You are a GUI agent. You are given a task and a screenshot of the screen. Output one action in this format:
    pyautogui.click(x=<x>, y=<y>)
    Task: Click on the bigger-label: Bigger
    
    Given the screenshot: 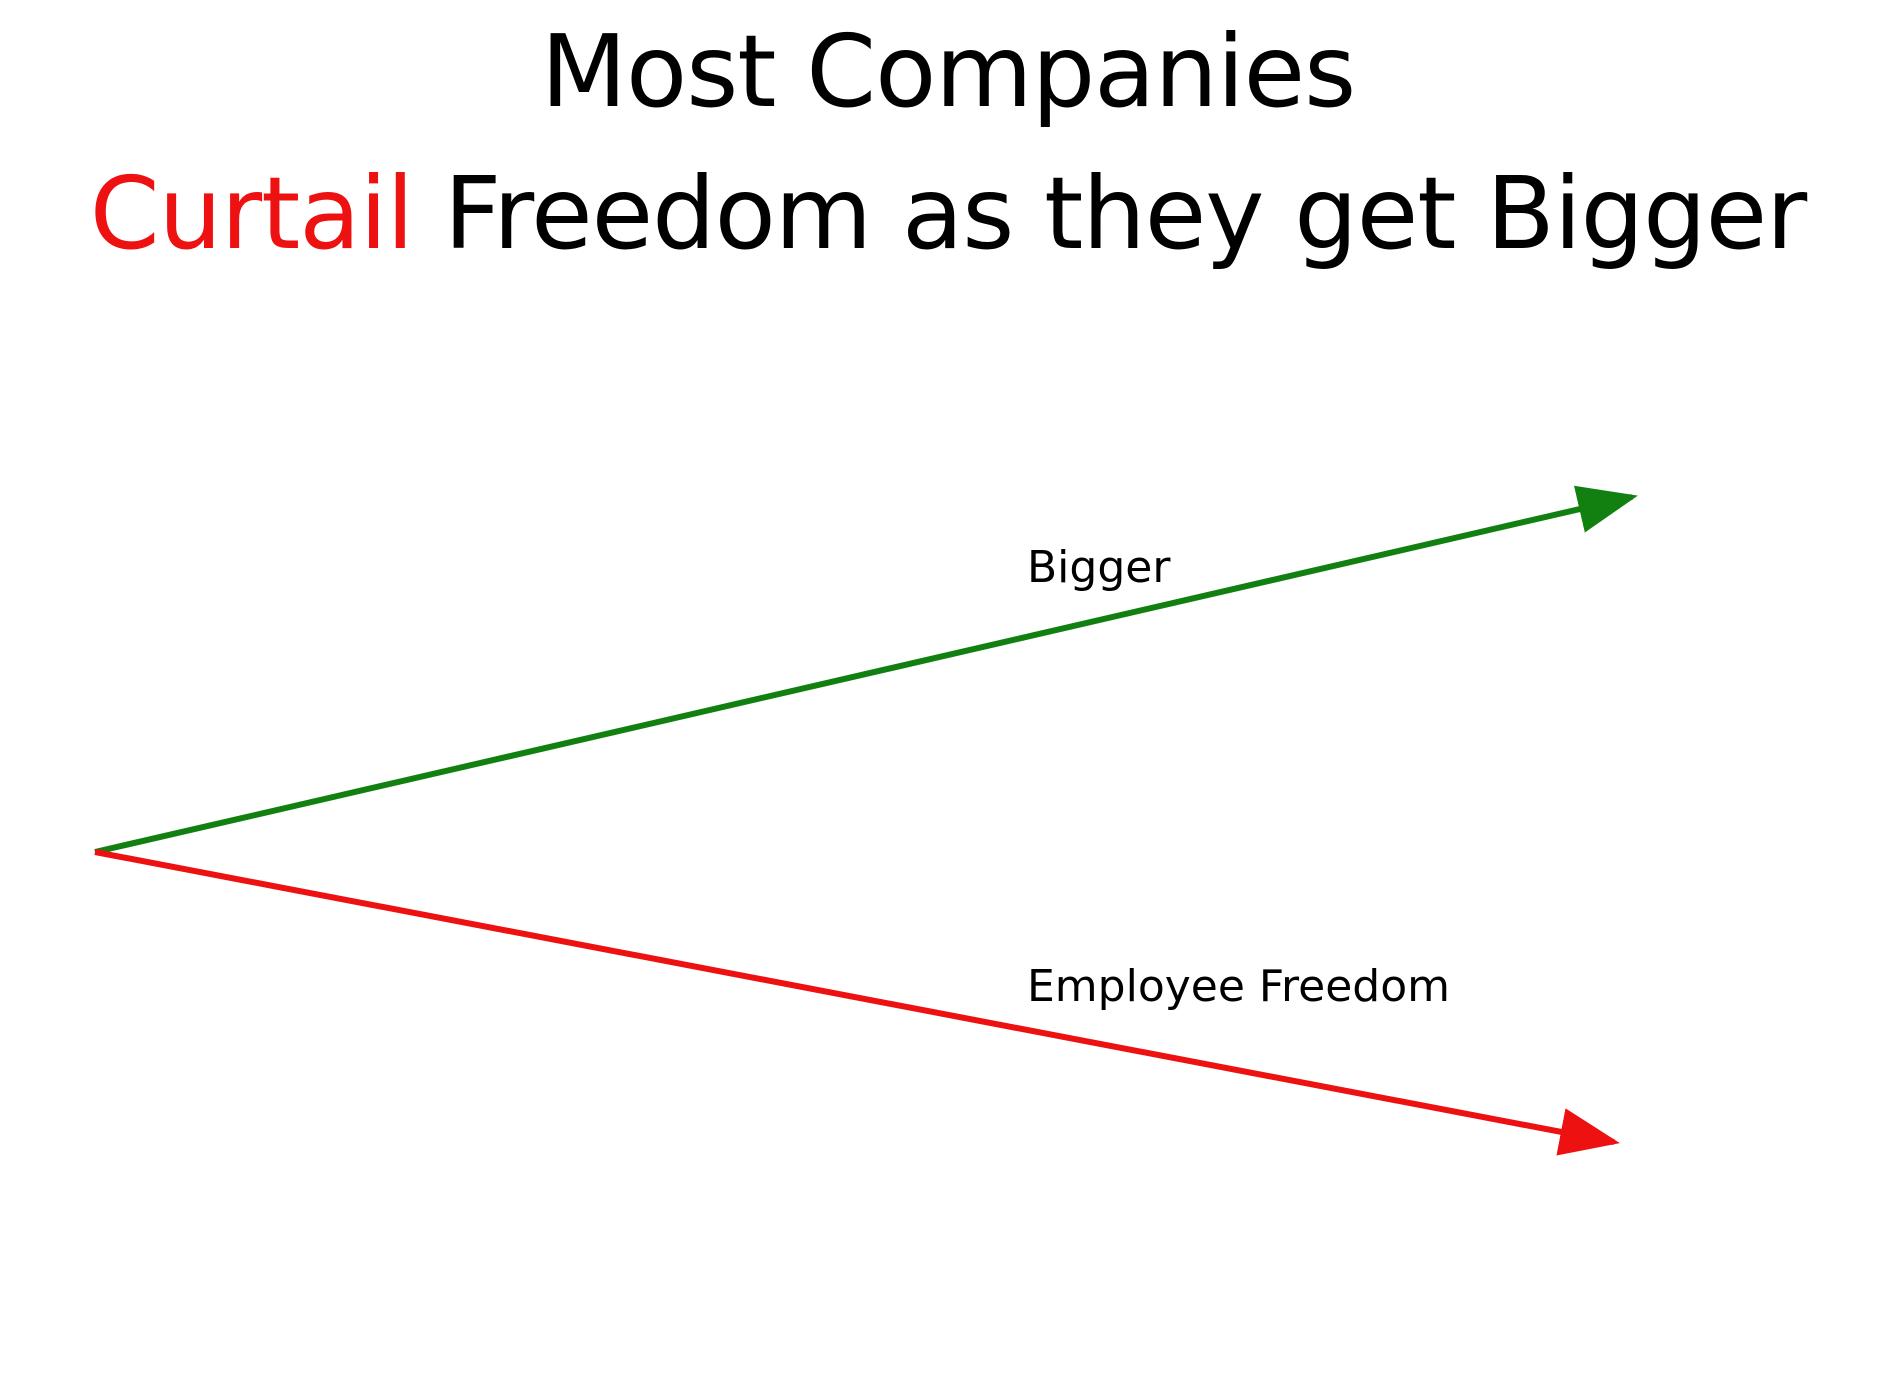 What is the action you would take?
    pyautogui.click(x=1099, y=567)
    